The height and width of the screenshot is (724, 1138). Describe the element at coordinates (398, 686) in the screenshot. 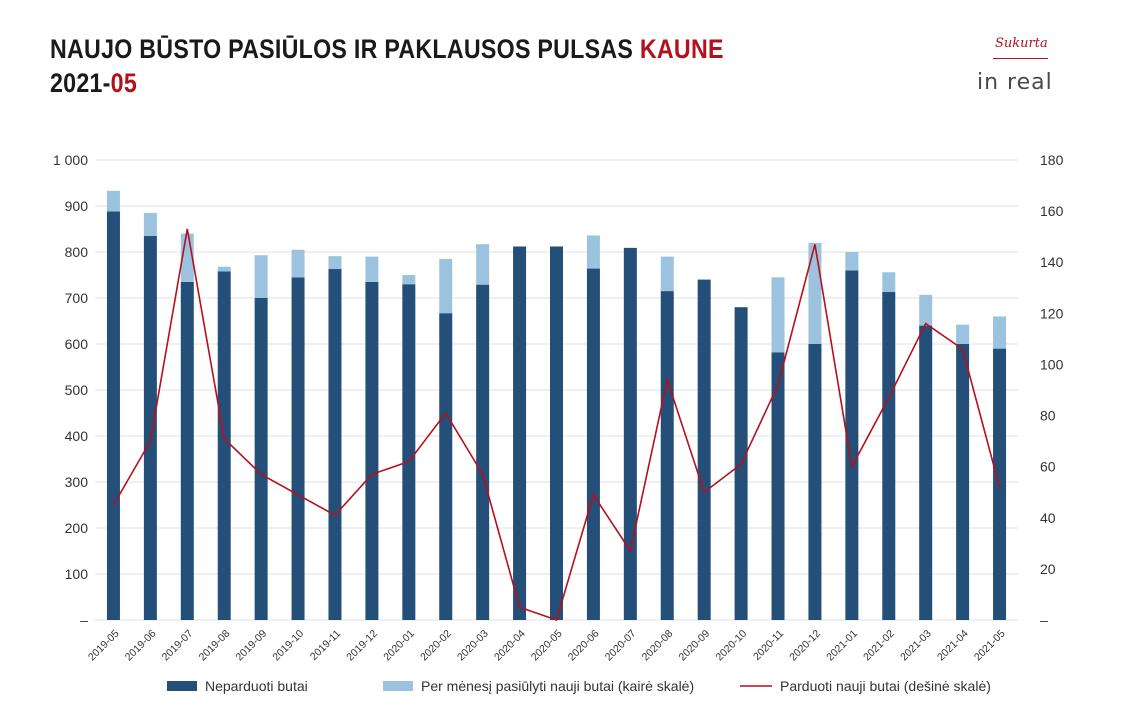

I see `legend-swatch-offered` at that location.